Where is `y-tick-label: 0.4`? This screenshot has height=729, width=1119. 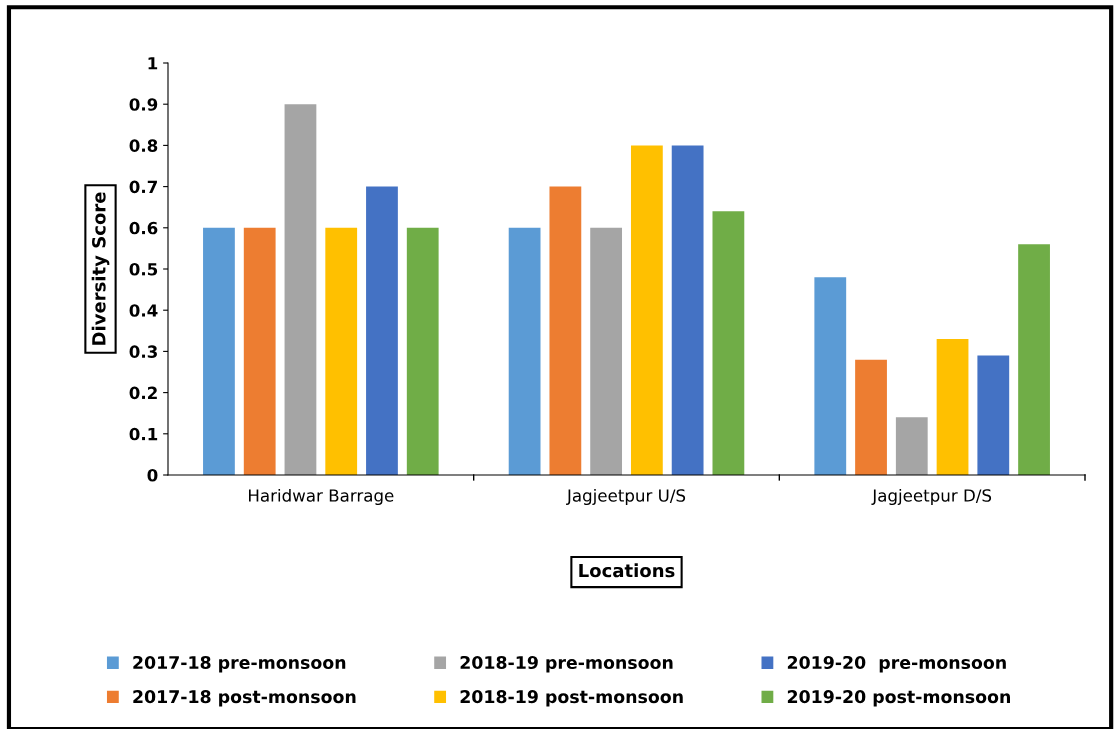 y-tick-label: 0.4 is located at coordinates (143, 310).